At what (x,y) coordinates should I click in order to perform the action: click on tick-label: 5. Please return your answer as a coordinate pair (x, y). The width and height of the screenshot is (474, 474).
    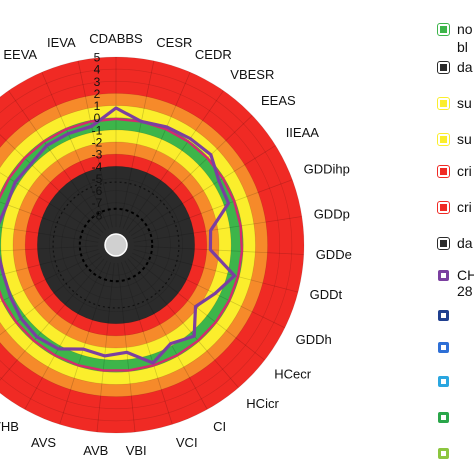
    Looking at the image, I should click on (97, 58).